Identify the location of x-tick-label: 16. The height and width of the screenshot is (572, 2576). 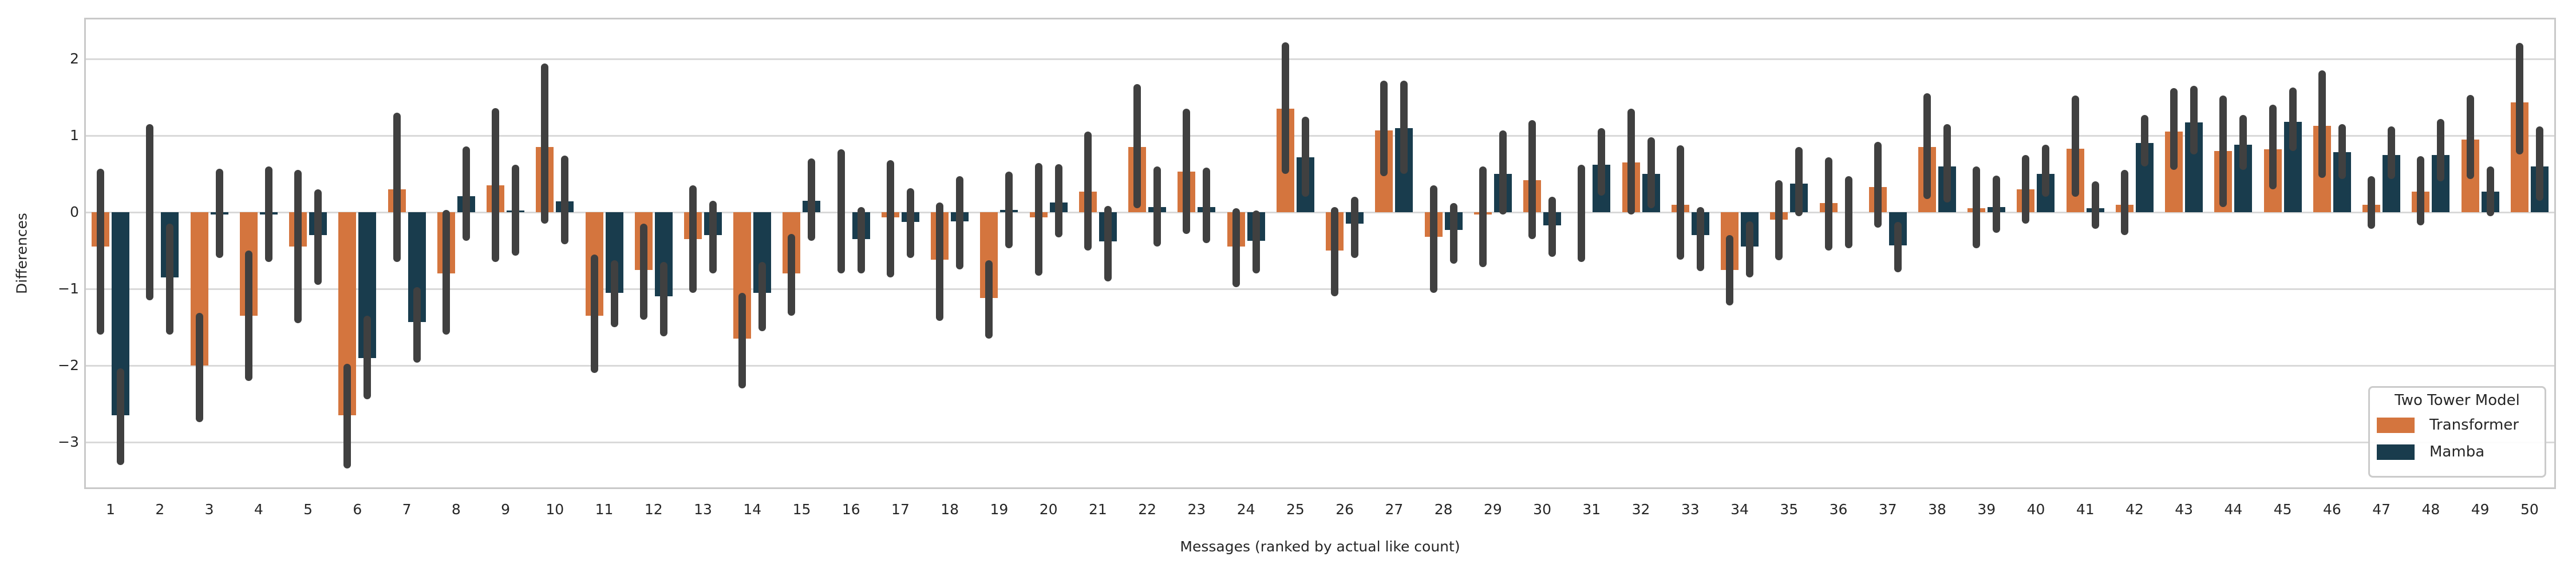
(850, 509).